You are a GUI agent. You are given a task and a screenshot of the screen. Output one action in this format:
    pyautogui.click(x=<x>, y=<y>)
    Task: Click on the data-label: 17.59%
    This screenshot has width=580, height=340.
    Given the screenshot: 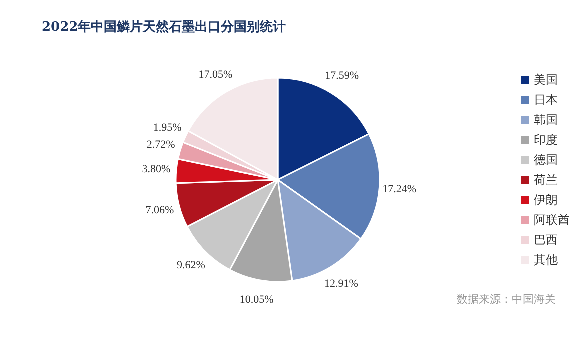 What is the action you would take?
    pyautogui.click(x=342, y=76)
    